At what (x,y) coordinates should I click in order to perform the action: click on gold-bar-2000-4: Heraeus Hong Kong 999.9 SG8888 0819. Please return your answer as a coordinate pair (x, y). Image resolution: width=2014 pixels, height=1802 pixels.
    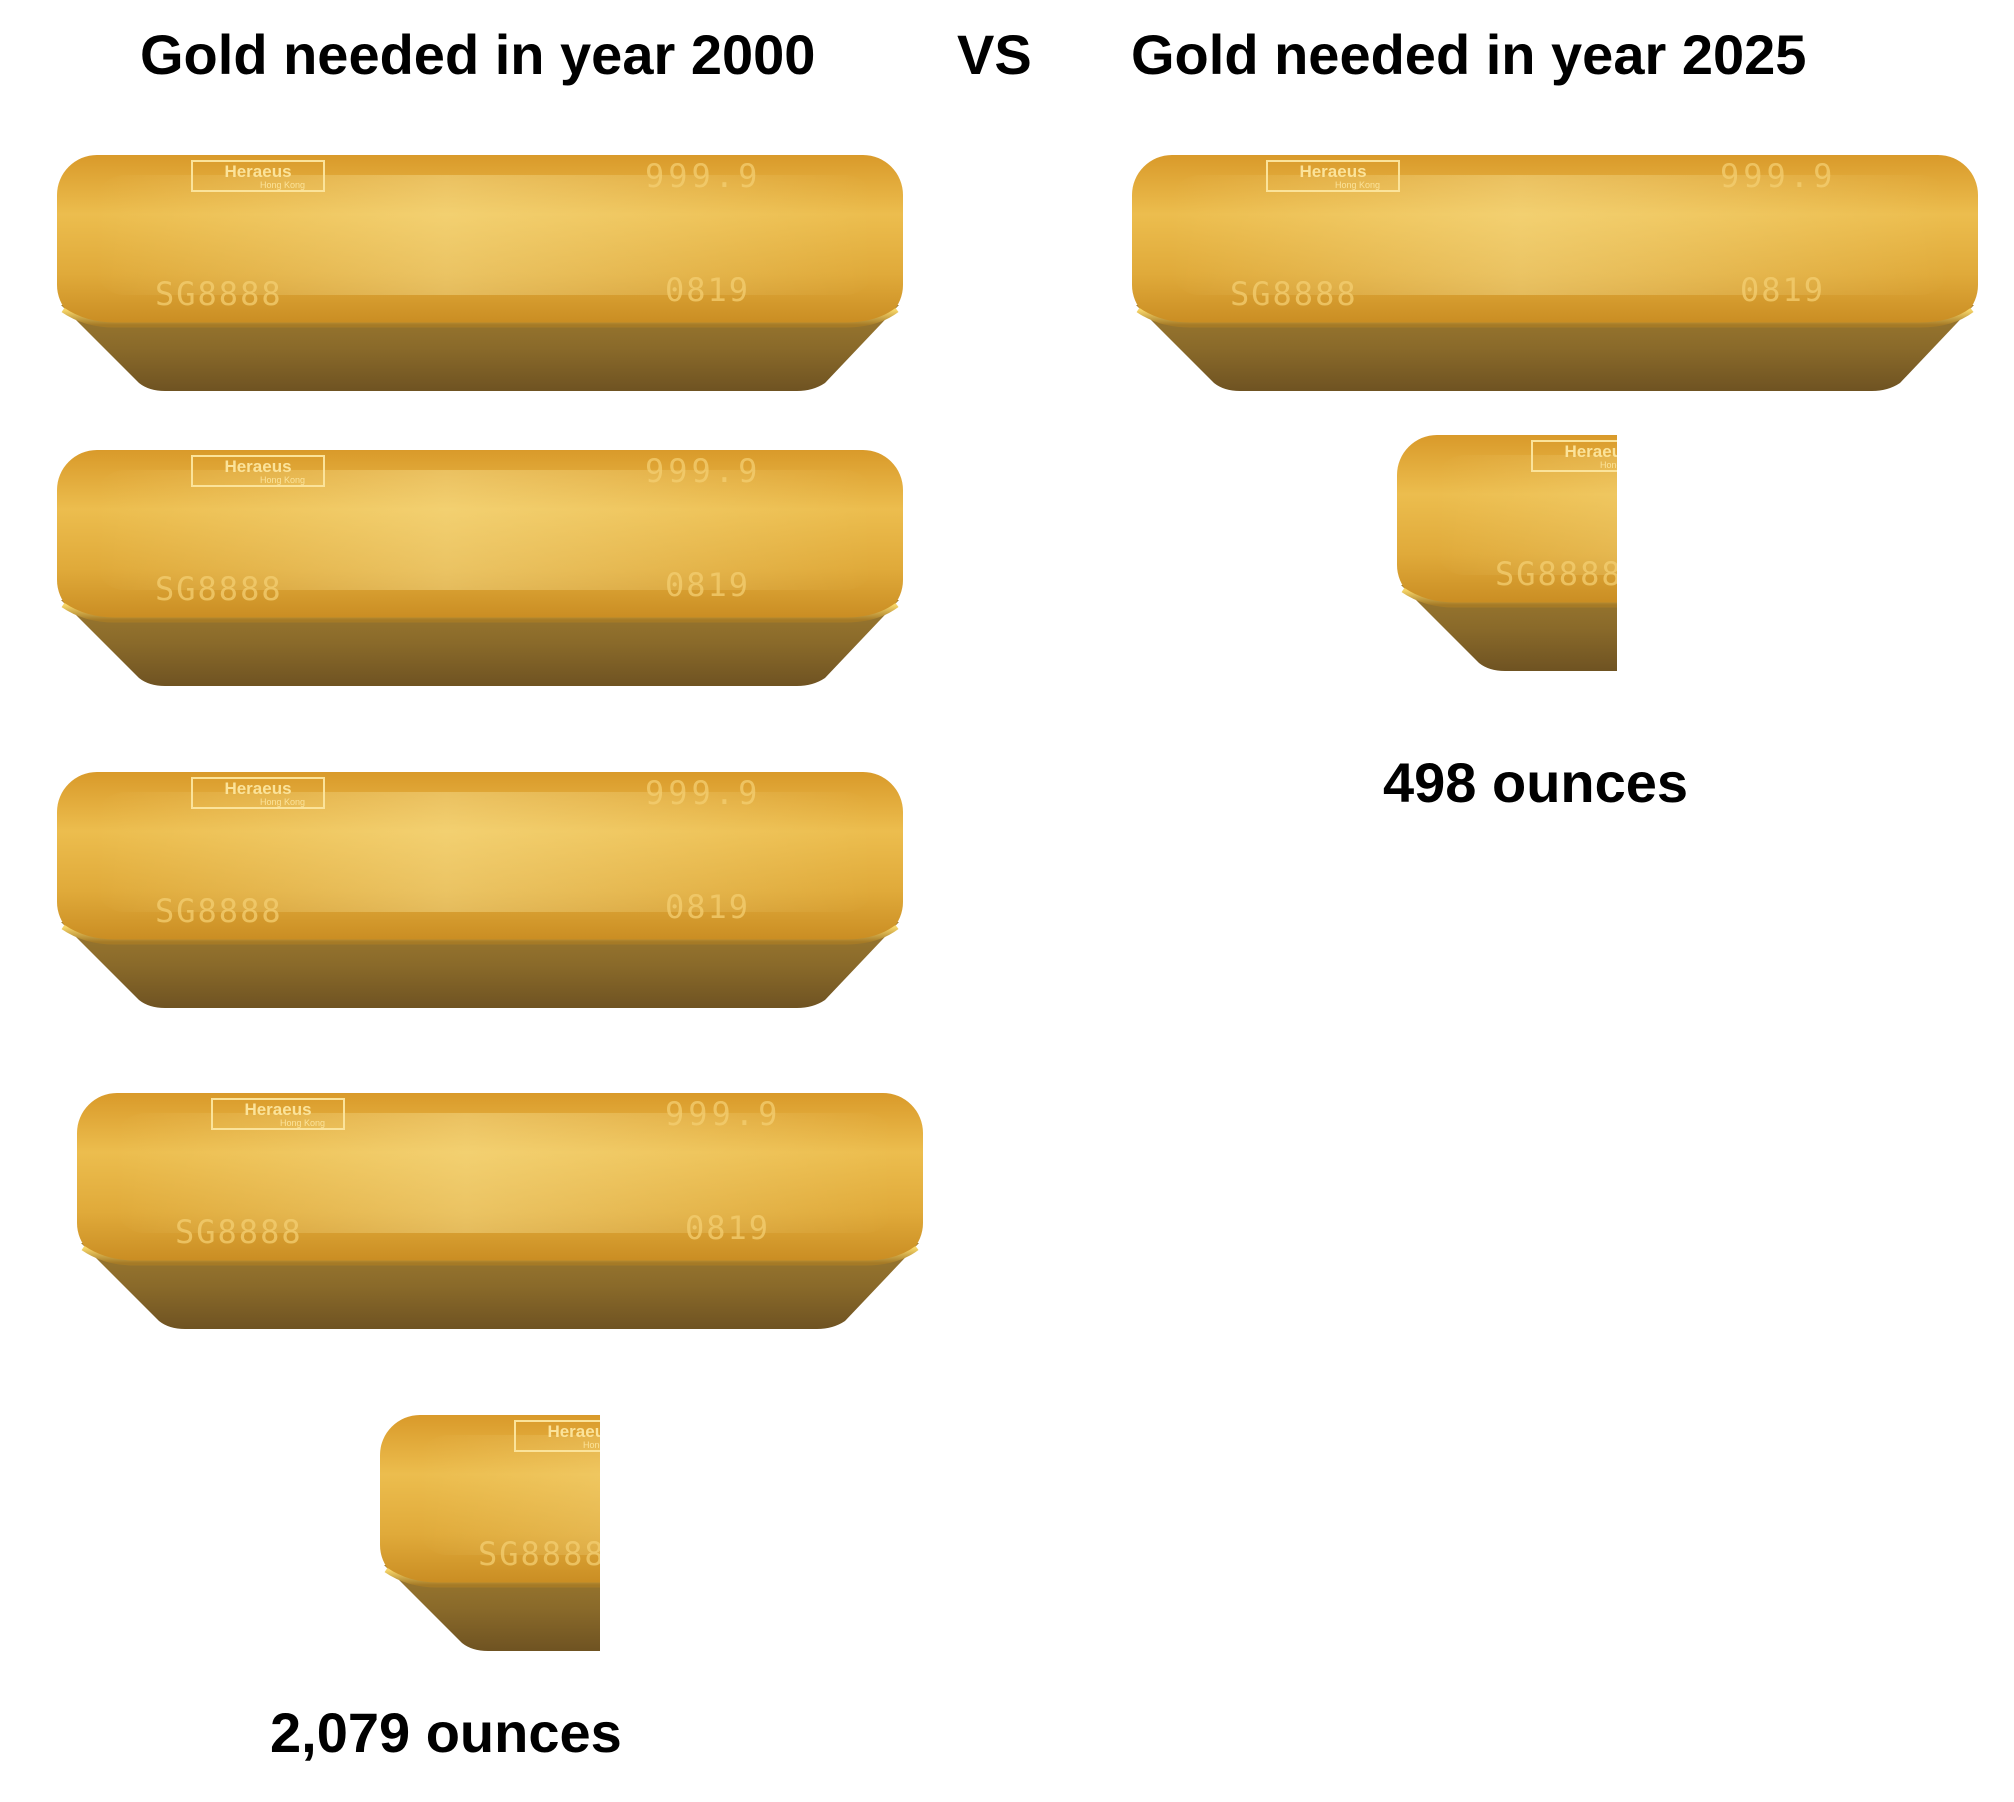
    Looking at the image, I should click on (500, 1213).